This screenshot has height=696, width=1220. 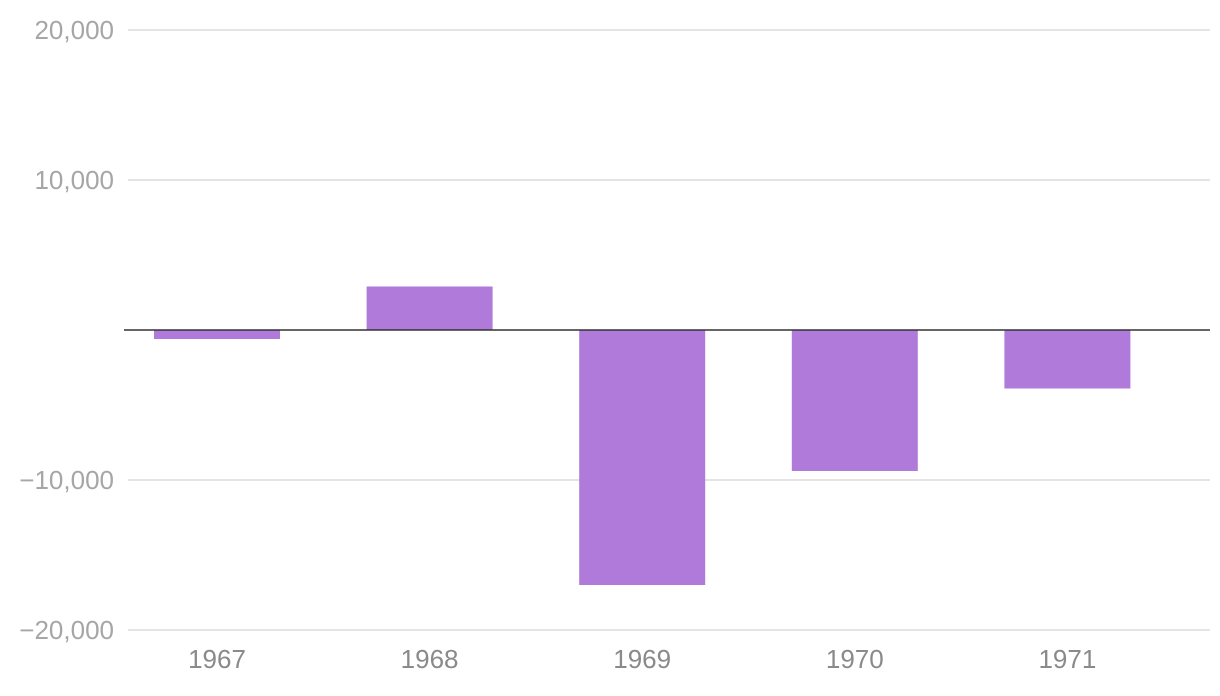 I want to click on y-tick-label: −20,000, so click(x=66, y=630).